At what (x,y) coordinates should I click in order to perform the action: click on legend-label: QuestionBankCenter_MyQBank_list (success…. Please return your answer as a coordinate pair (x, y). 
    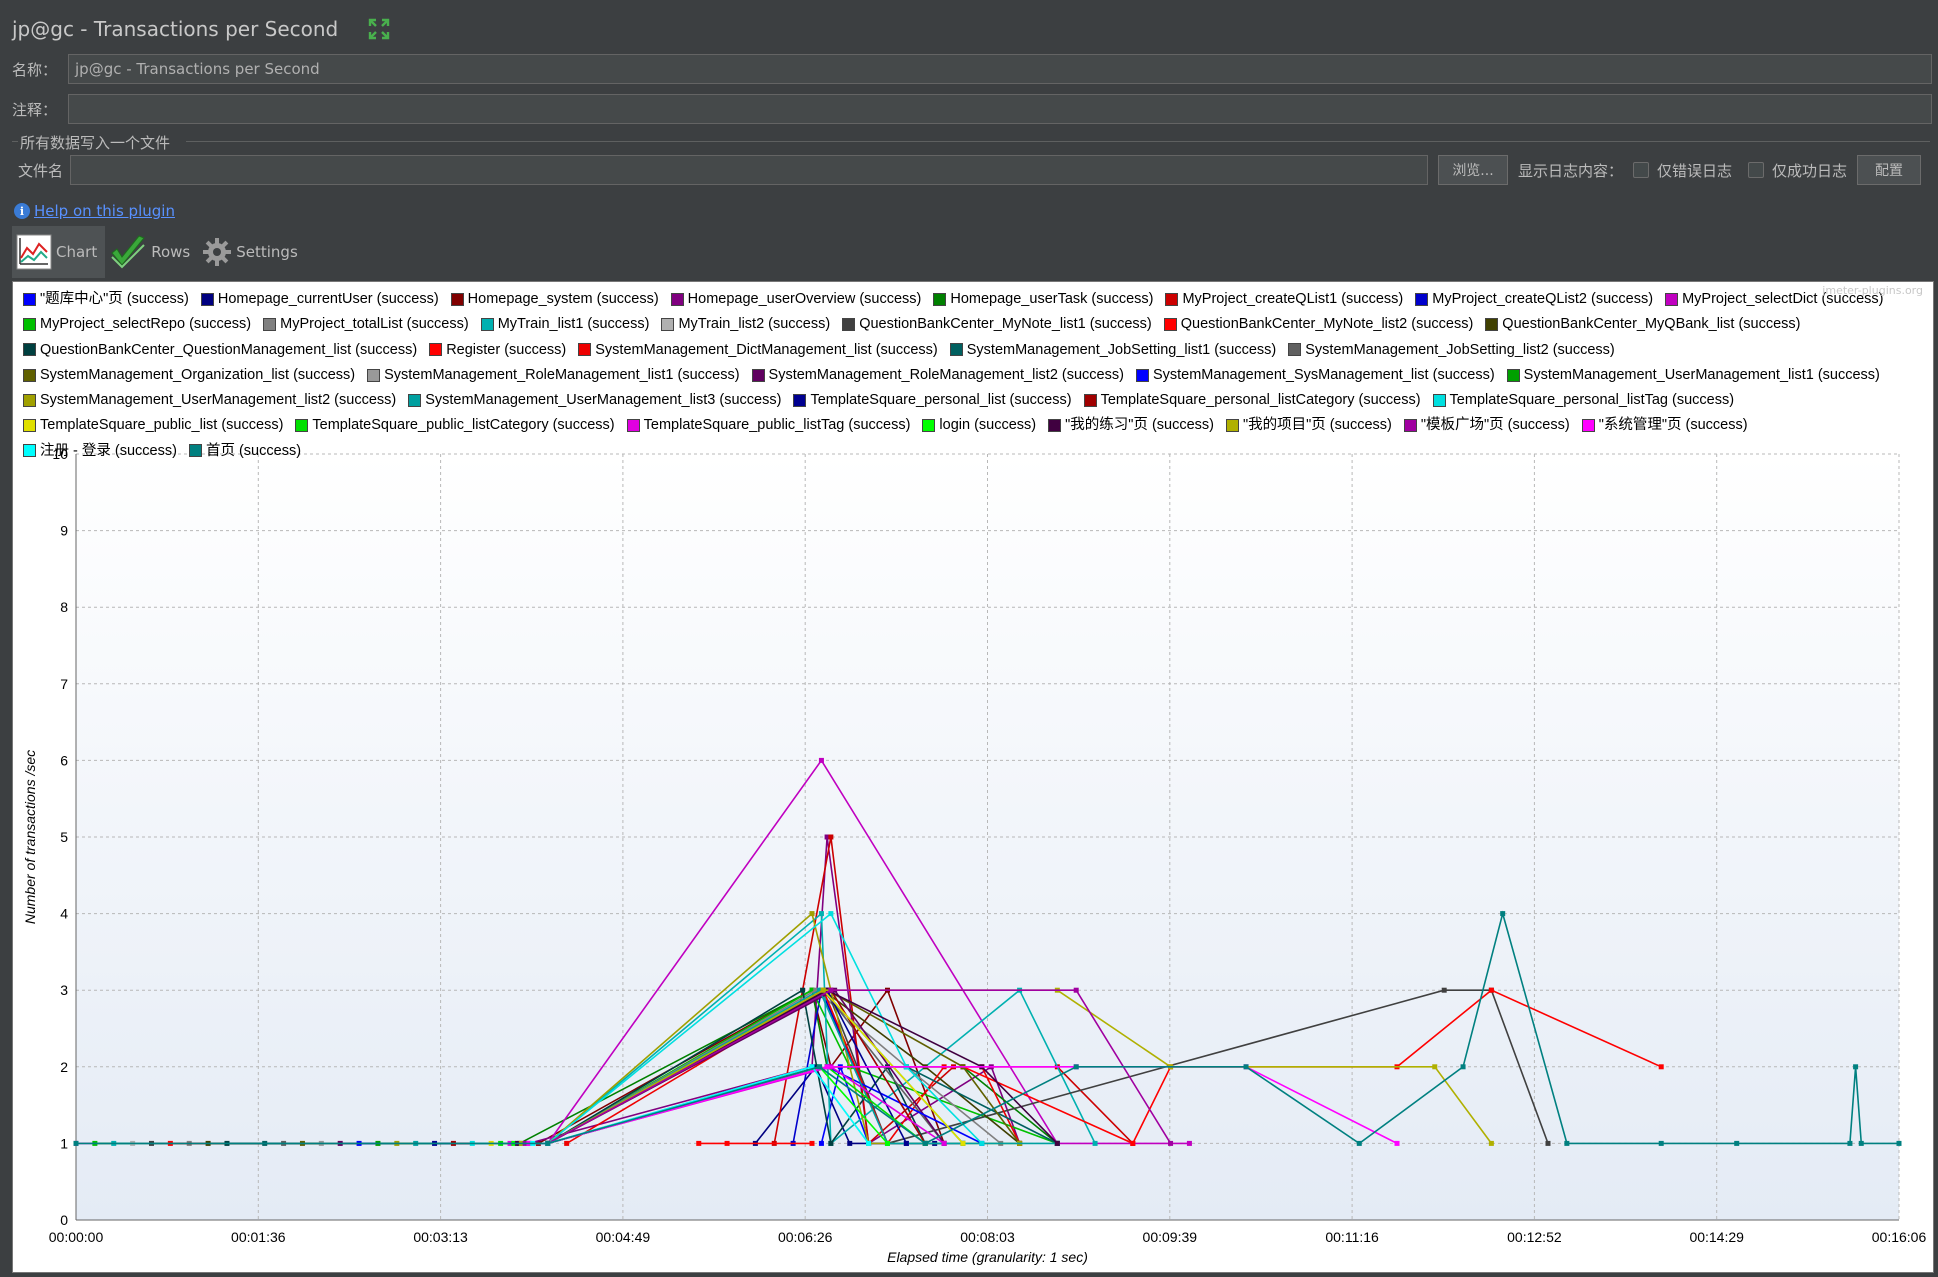
    Looking at the image, I should click on (1651, 324).